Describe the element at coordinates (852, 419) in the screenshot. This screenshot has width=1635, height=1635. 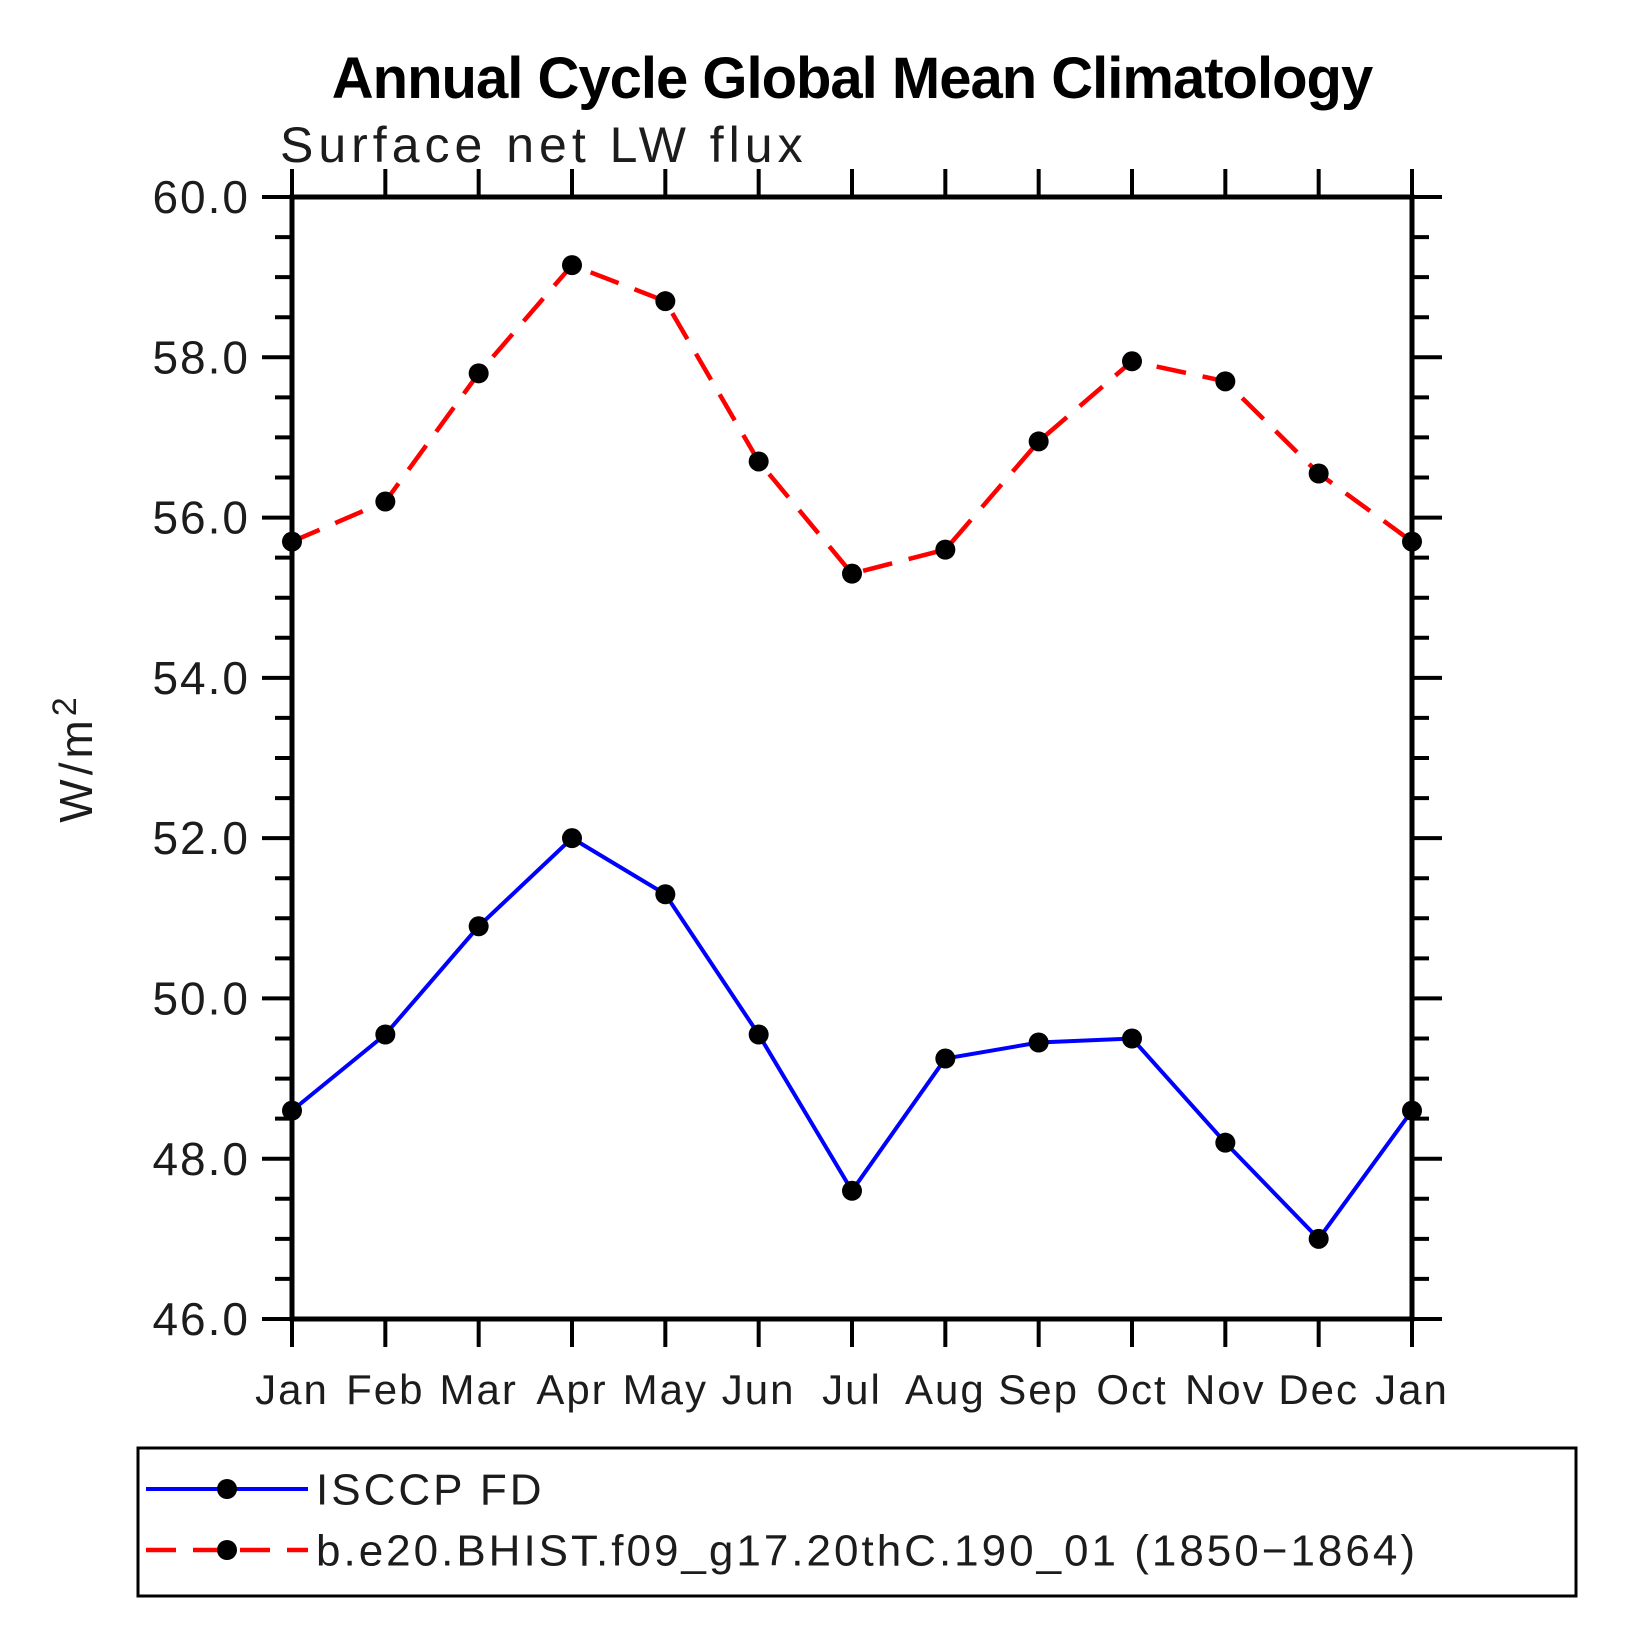
I see `series-line-model` at that location.